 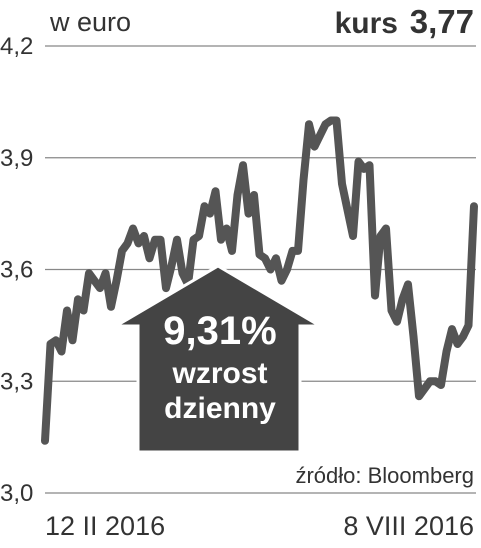 What do you see at coordinates (384, 475) in the screenshot?
I see `source: źródło: Bloomberg` at bounding box center [384, 475].